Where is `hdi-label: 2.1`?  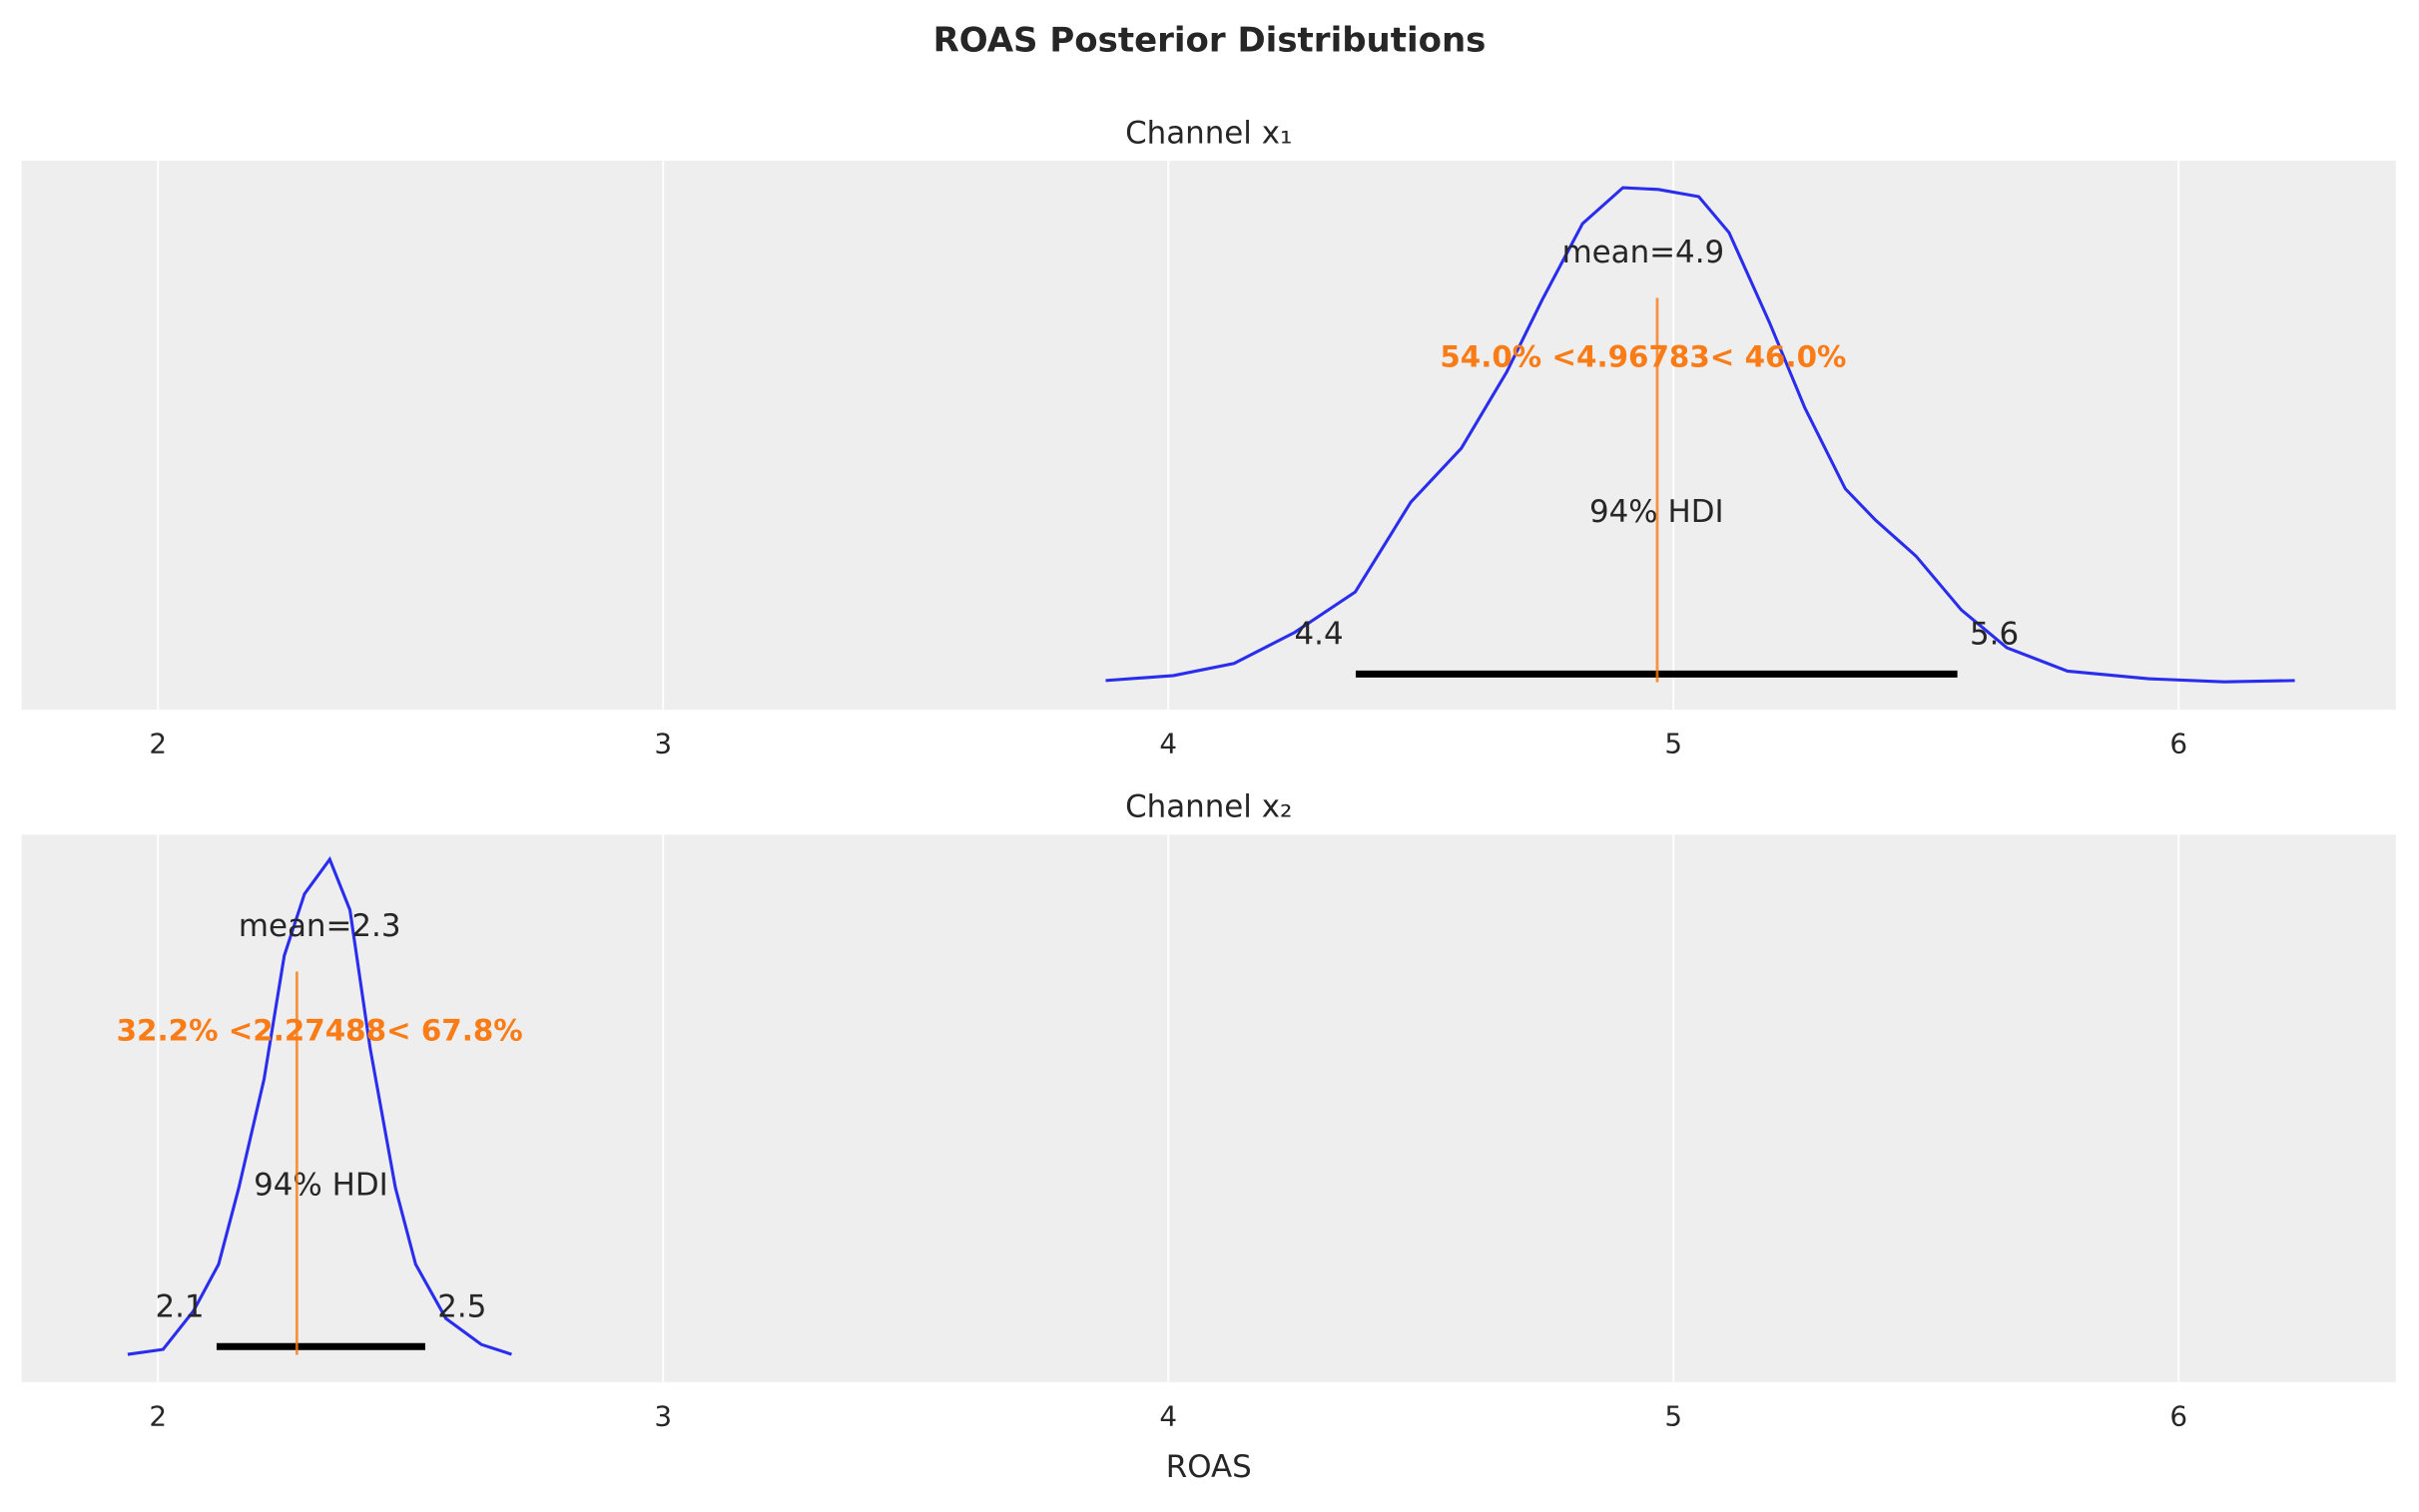
hdi-label: 2.1 is located at coordinates (180, 1306).